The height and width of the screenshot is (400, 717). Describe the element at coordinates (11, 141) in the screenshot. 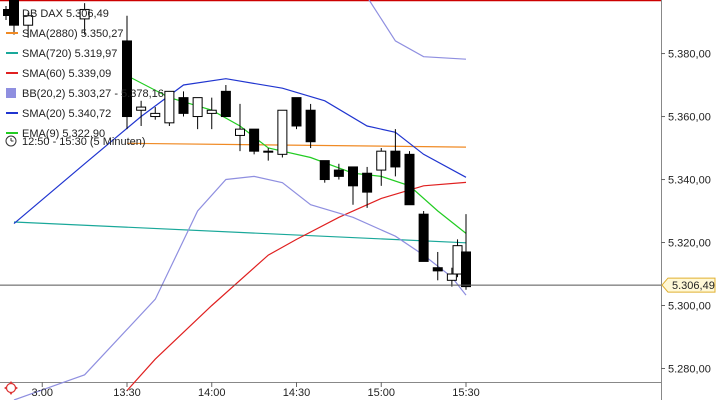

I see `clock-icon` at that location.